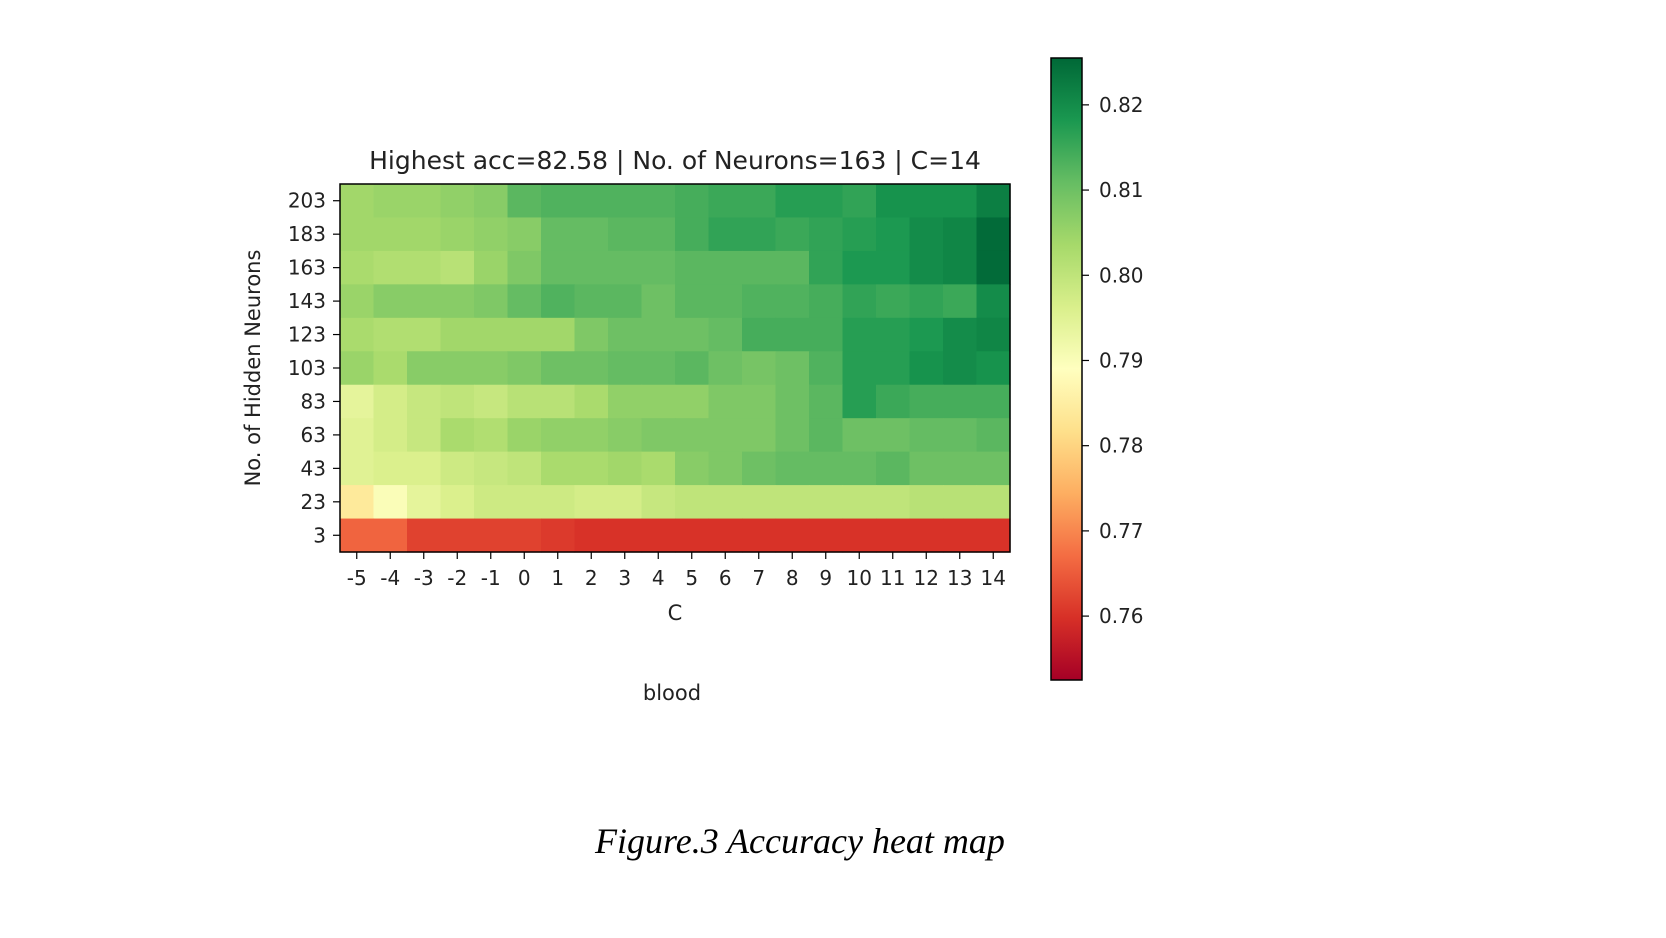 The image size is (1666, 938). What do you see at coordinates (424, 578) in the screenshot?
I see `x-tick-label: -3` at bounding box center [424, 578].